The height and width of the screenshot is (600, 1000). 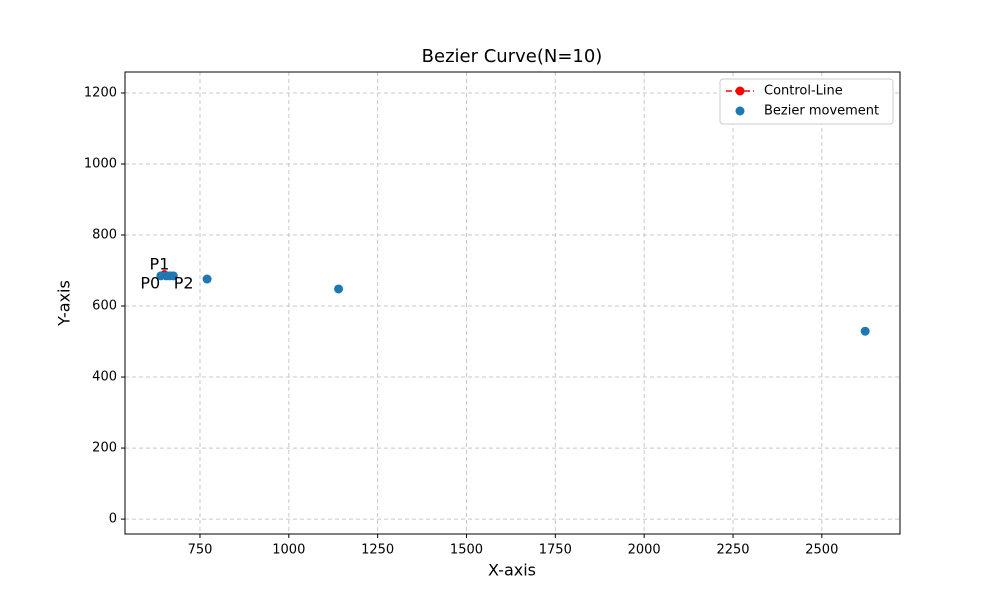 I want to click on legend-label: Control-Line, so click(x=803, y=91).